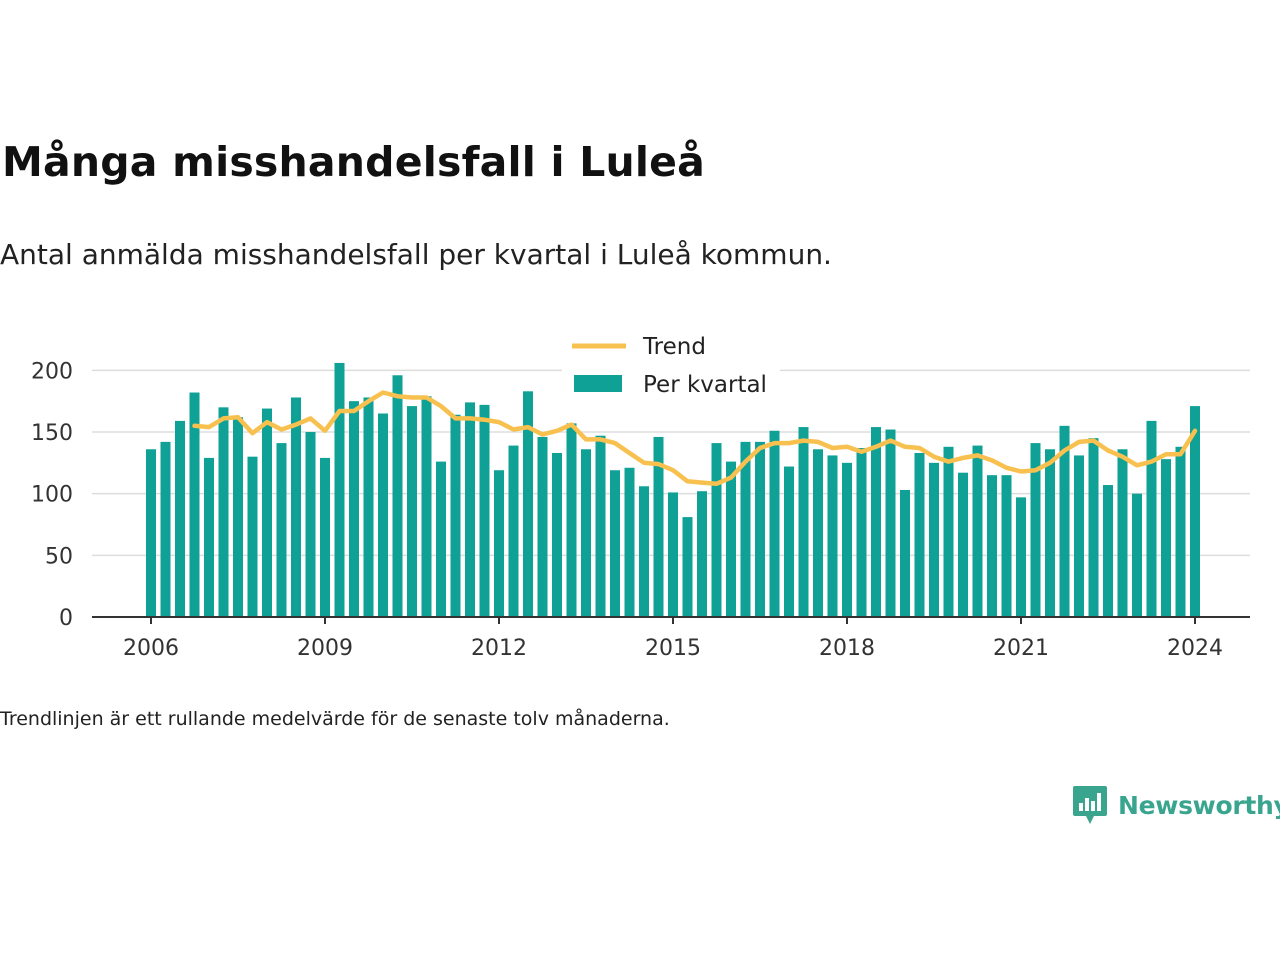 The height and width of the screenshot is (960, 1280). I want to click on legend-bar-swatch, so click(598, 383).